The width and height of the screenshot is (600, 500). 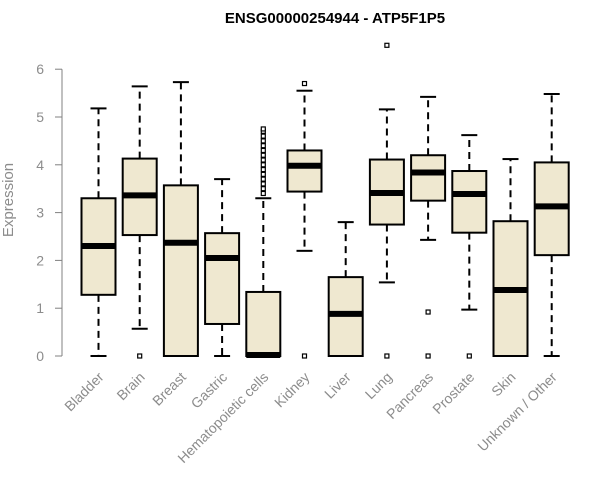 What do you see at coordinates (49, 212) in the screenshot?
I see `y-axis: 0 1 2 3 4 5 6` at bounding box center [49, 212].